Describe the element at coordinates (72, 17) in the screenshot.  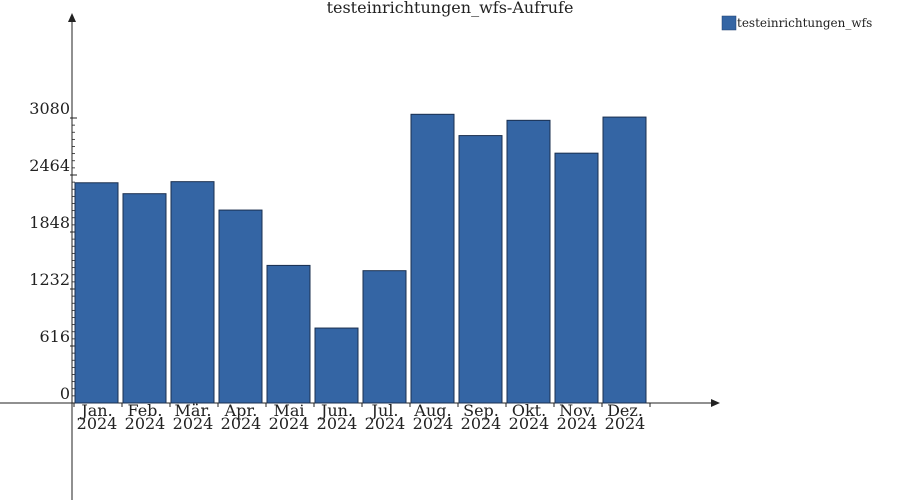
I see `y-axis-arrow` at that location.